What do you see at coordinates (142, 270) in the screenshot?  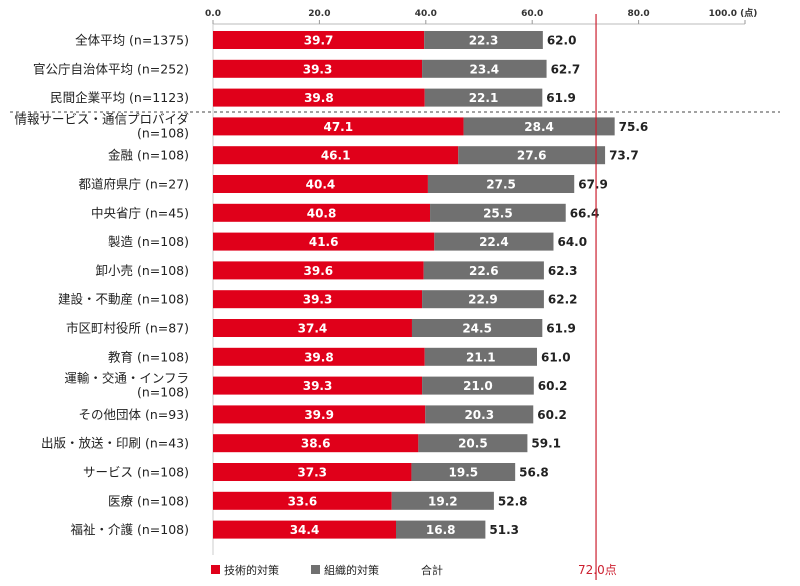 I see `category-label: 卸小売 (n=108)` at bounding box center [142, 270].